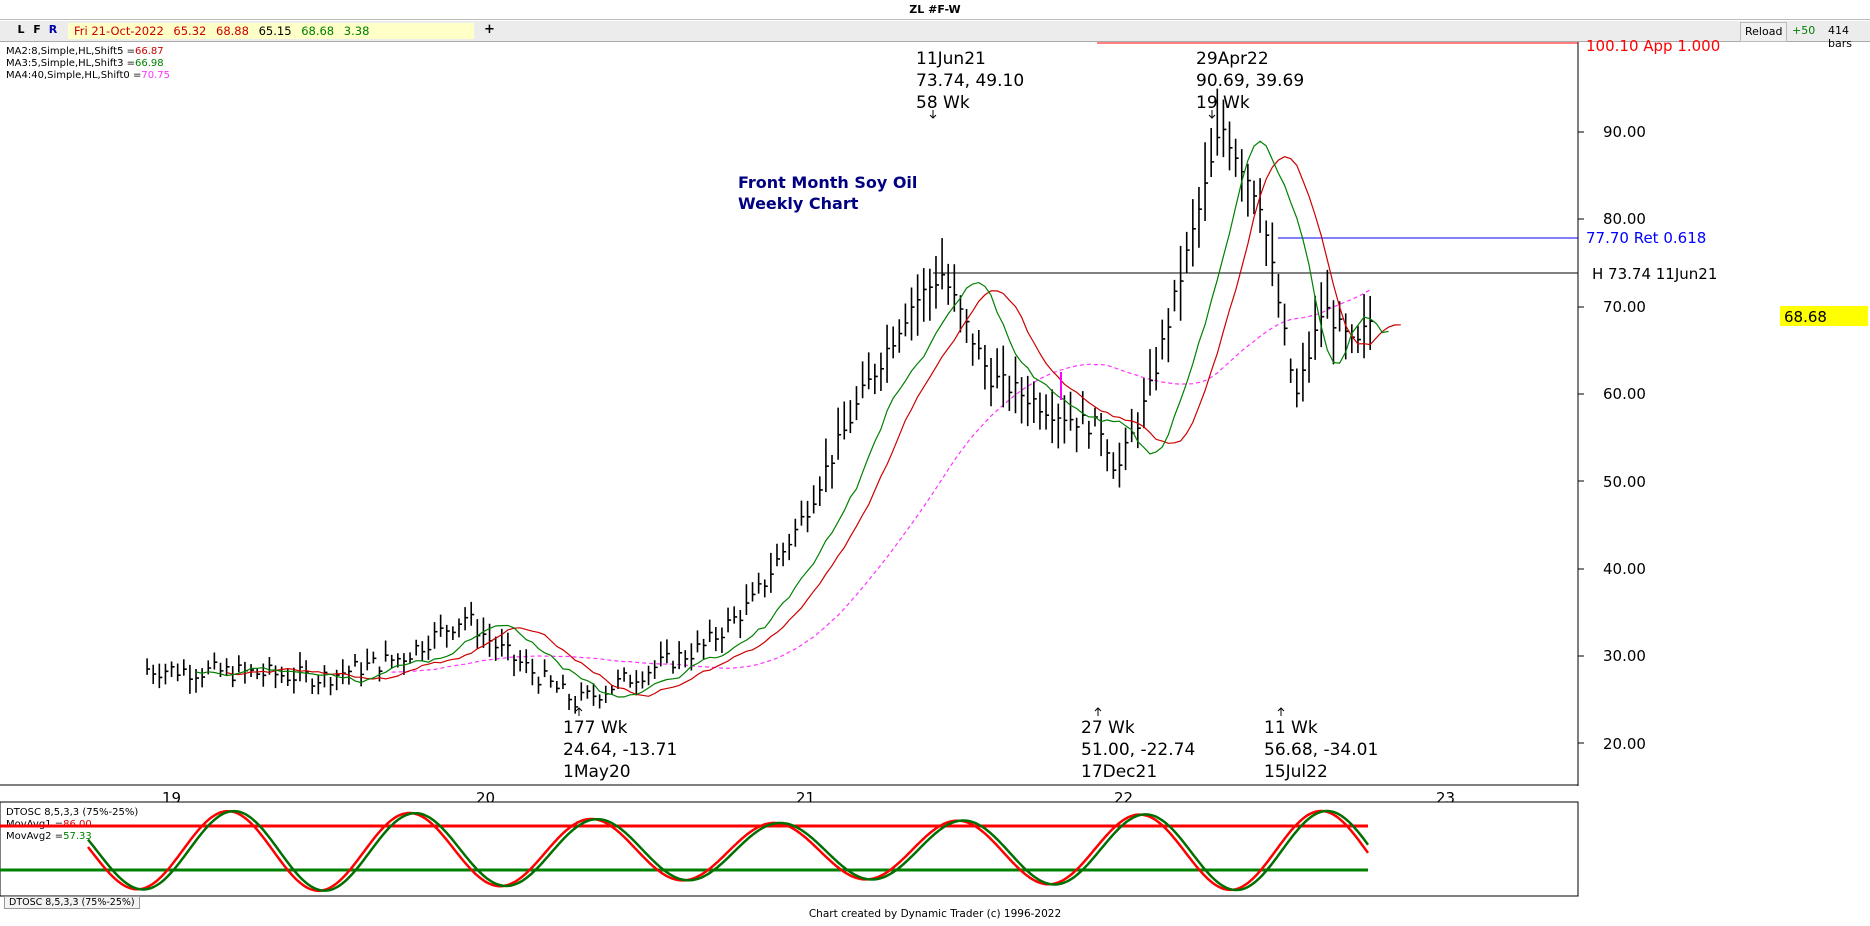 The image size is (1870, 926). Describe the element at coordinates (970, 81) in the screenshot. I see `hi1-vals: 73.74, 49.10` at that location.